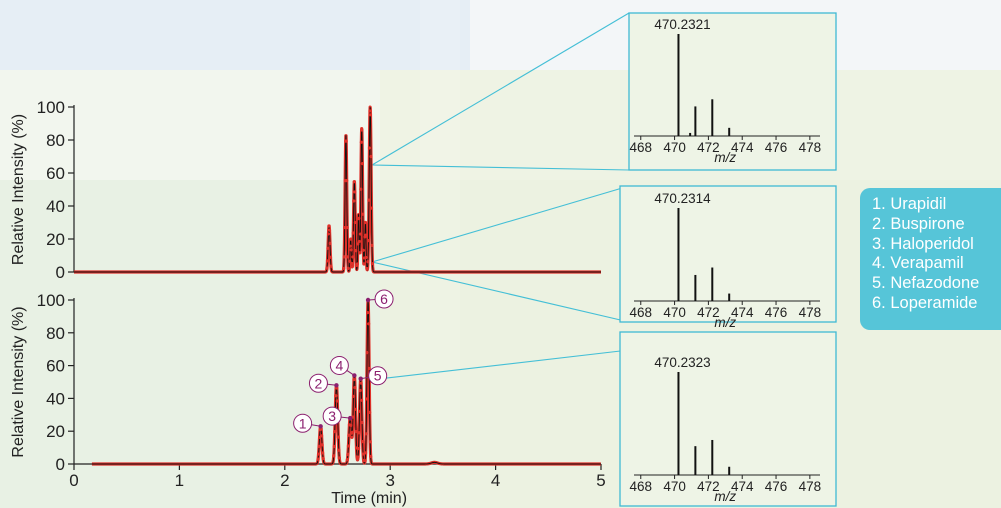  I want to click on y-axis-label: Relative Intensity (%), so click(18, 189).